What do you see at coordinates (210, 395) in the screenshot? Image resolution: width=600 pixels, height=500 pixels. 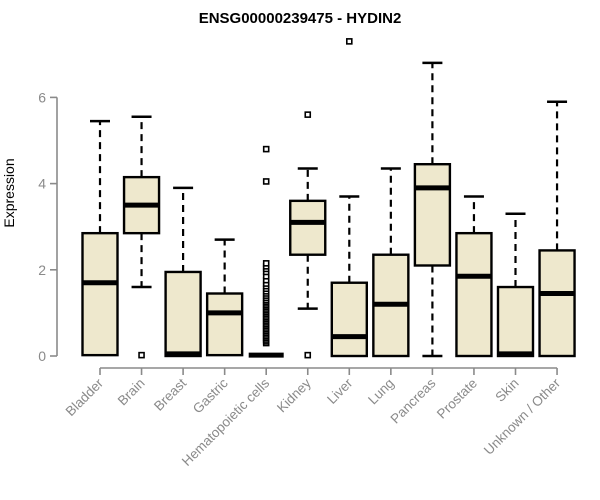 I see `x-category-label: Gastric` at bounding box center [210, 395].